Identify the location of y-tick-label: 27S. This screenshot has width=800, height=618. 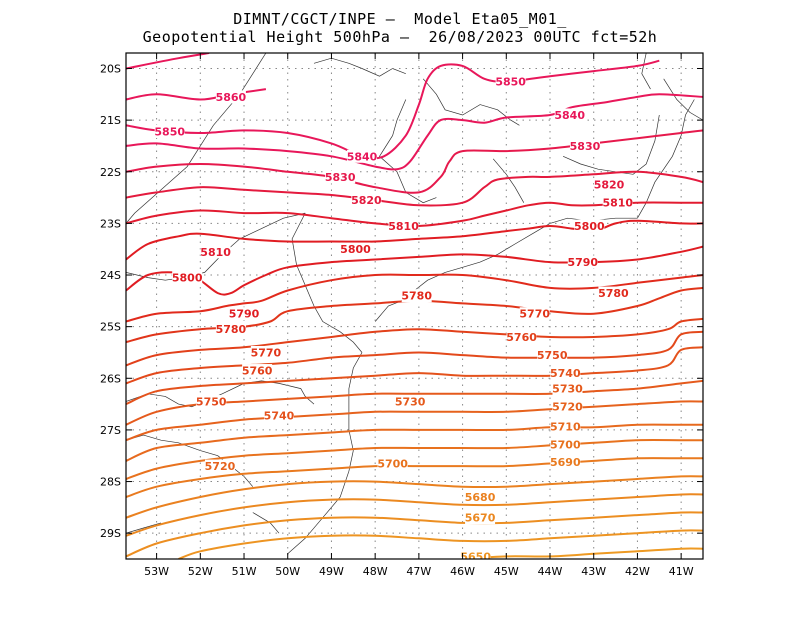
(110, 430).